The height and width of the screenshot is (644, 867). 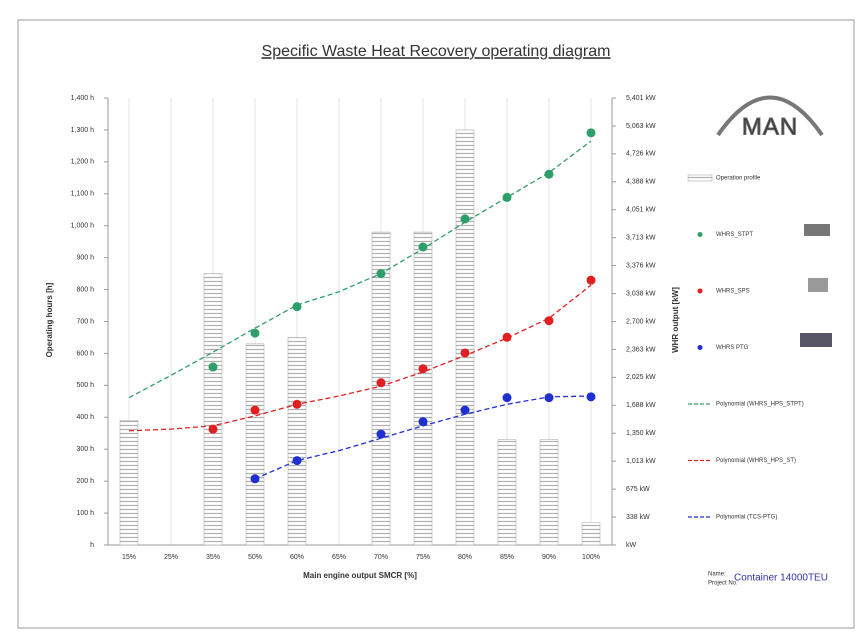 I want to click on y-tick-label: h, so click(x=92, y=545).